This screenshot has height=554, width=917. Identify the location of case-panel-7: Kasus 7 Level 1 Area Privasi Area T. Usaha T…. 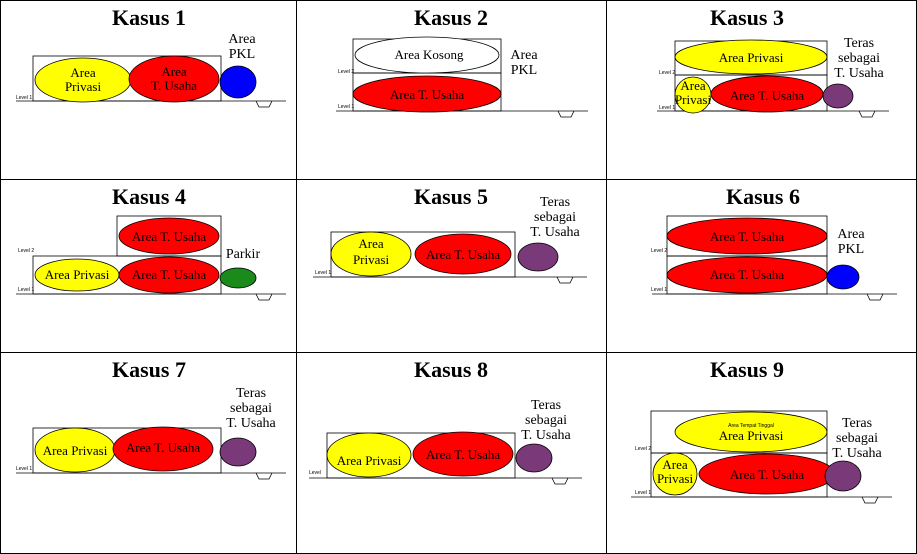
(148, 453).